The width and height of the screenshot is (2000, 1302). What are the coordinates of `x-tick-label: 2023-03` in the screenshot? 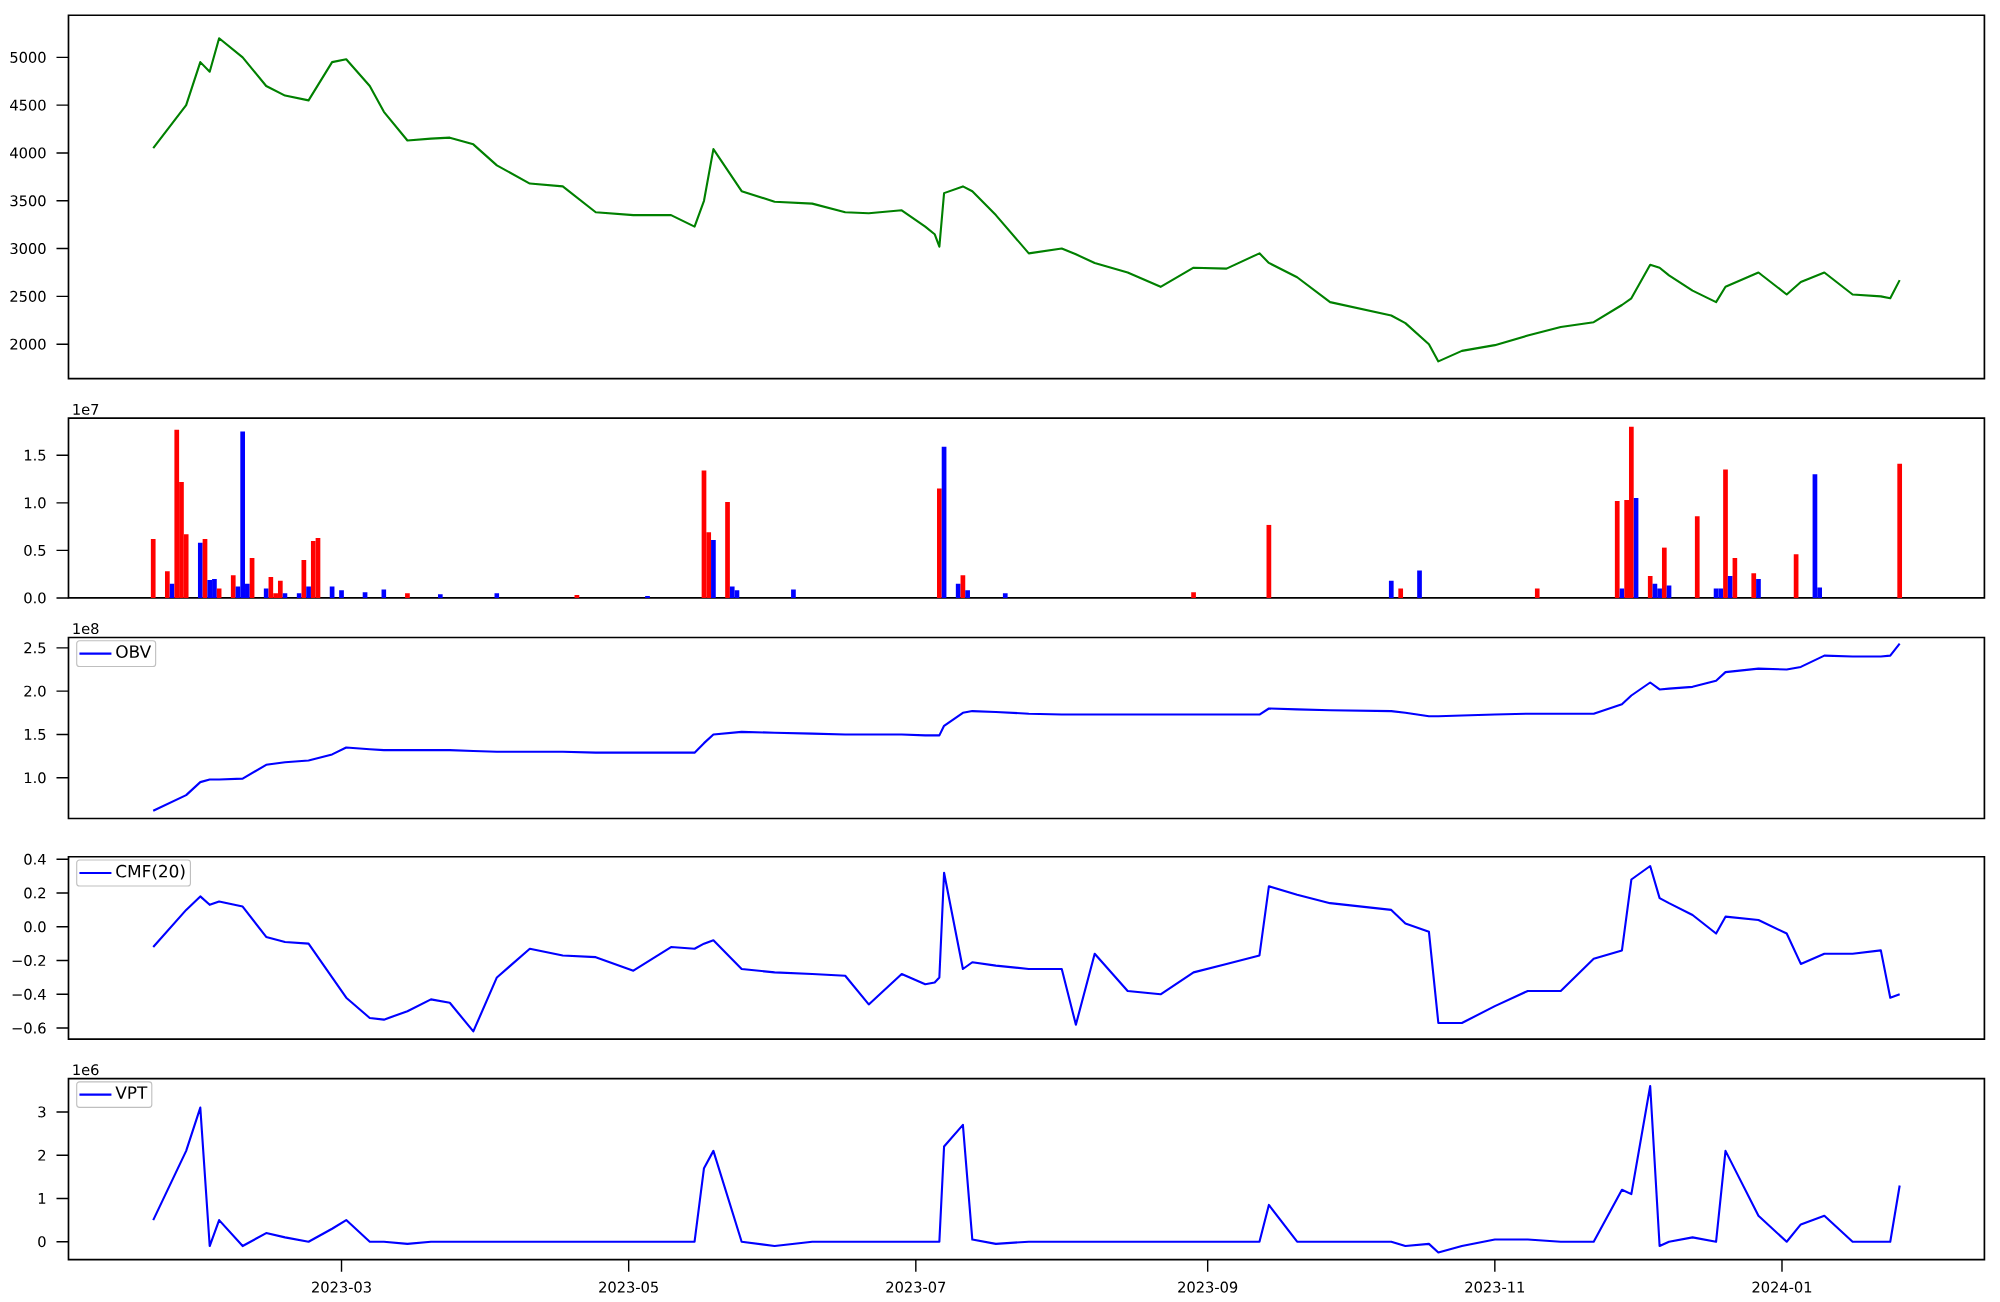 It's located at (341, 1287).